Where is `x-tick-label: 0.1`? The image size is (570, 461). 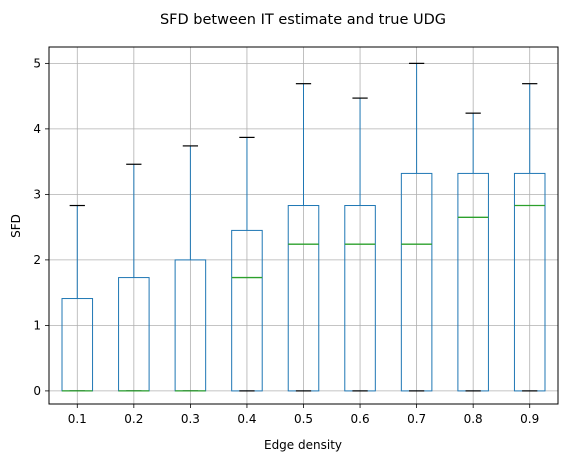 x-tick-label: 0.1 is located at coordinates (77, 419).